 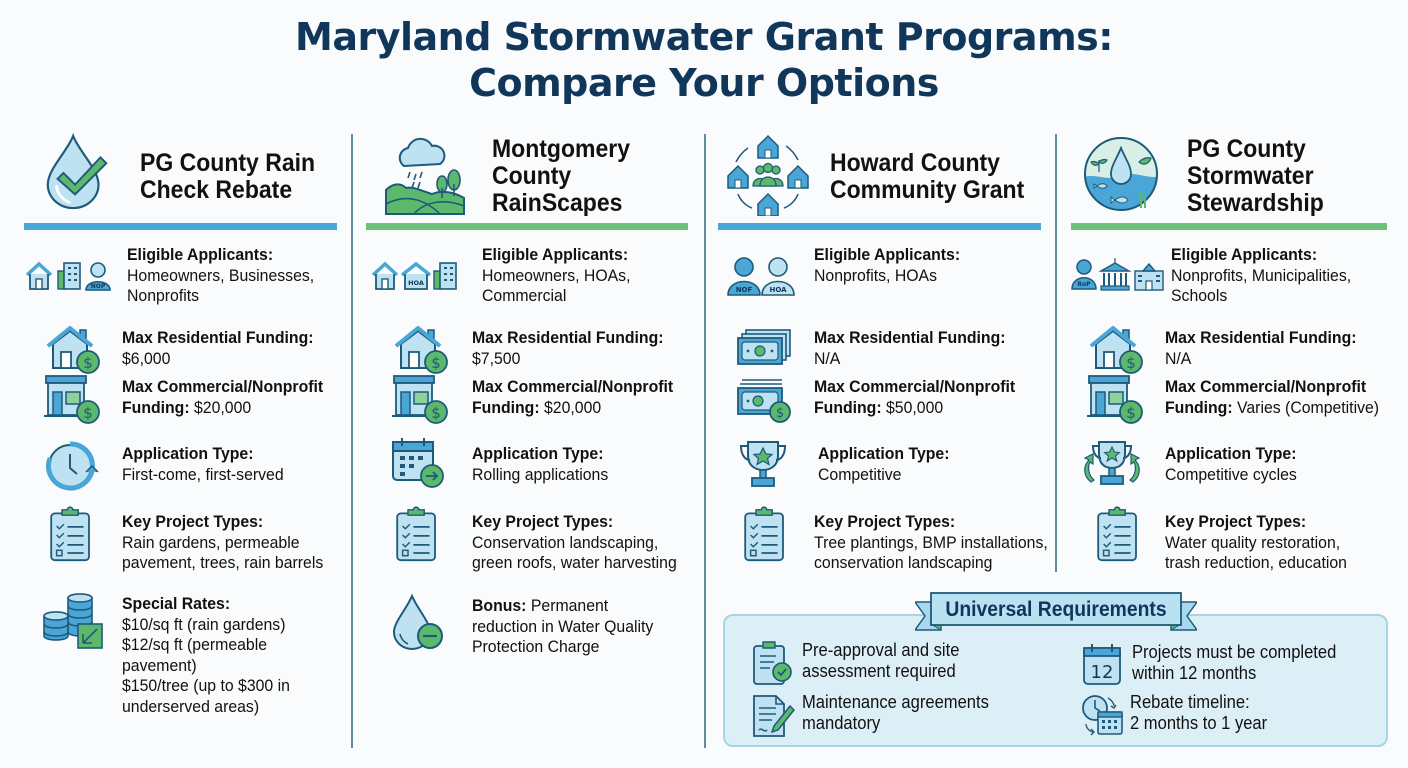 I want to click on svg-text: 12, so click(x=1102, y=672).